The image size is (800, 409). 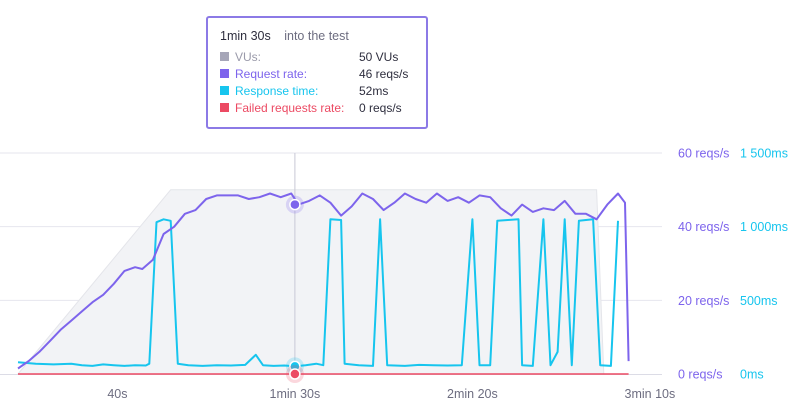 What do you see at coordinates (703, 154) in the screenshot?
I see `y-left-tick-0: 60 reqs/s` at bounding box center [703, 154].